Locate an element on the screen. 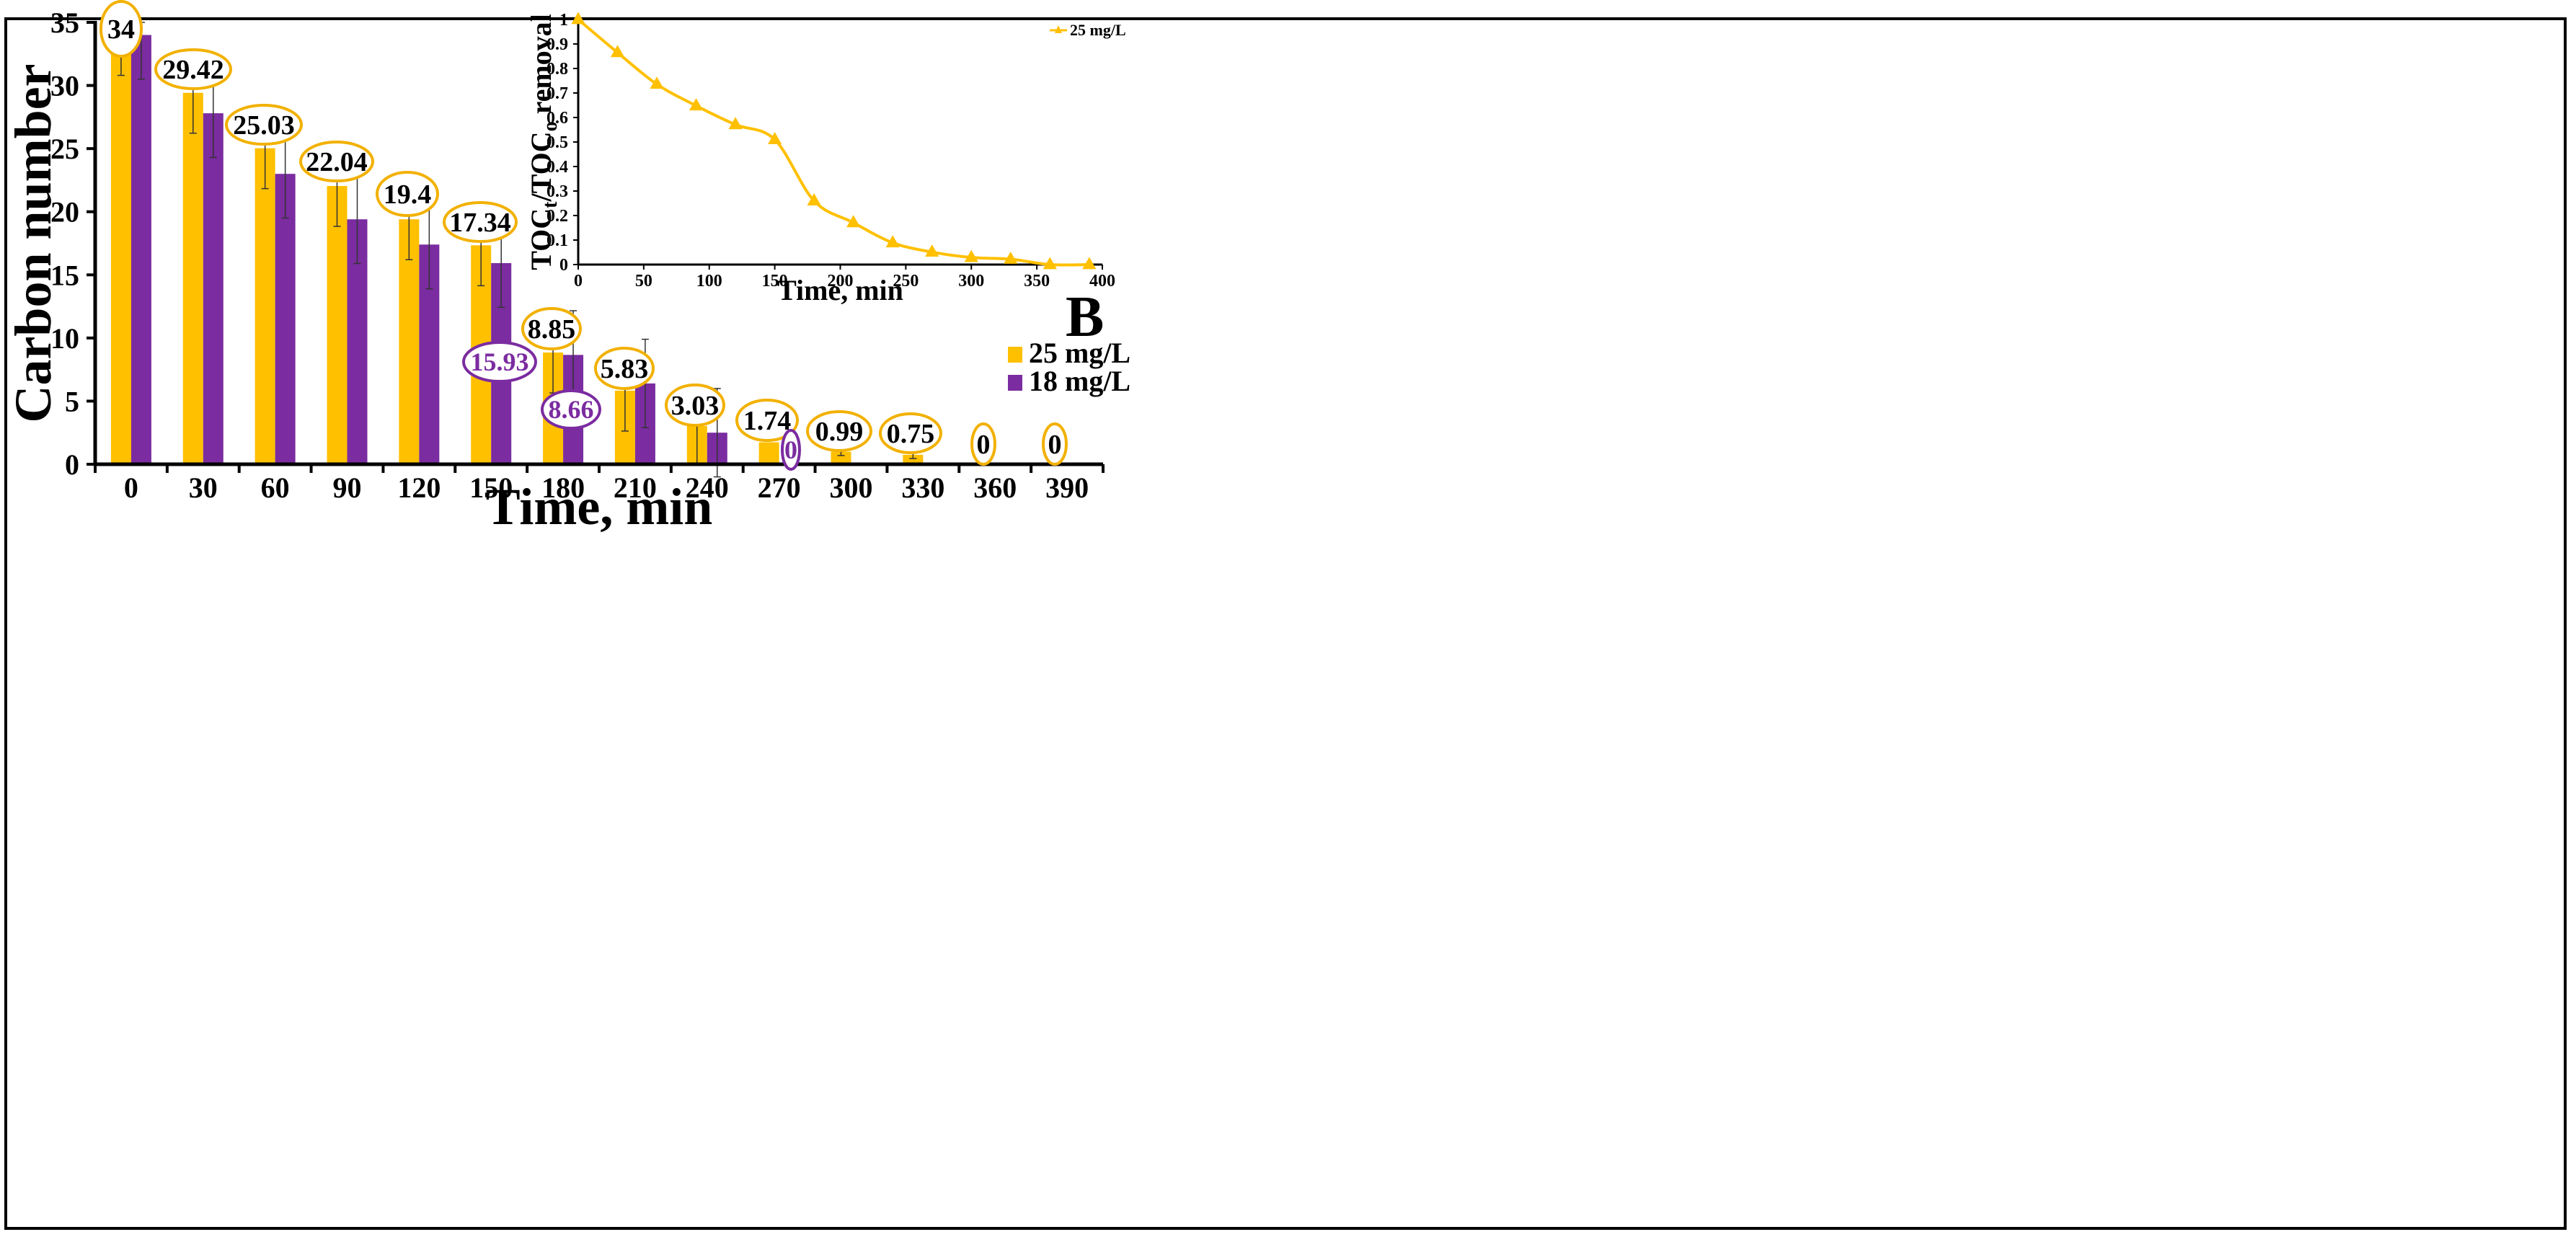 This screenshot has height=1250, width=2576. x-tick-label: 30 is located at coordinates (203, 487).